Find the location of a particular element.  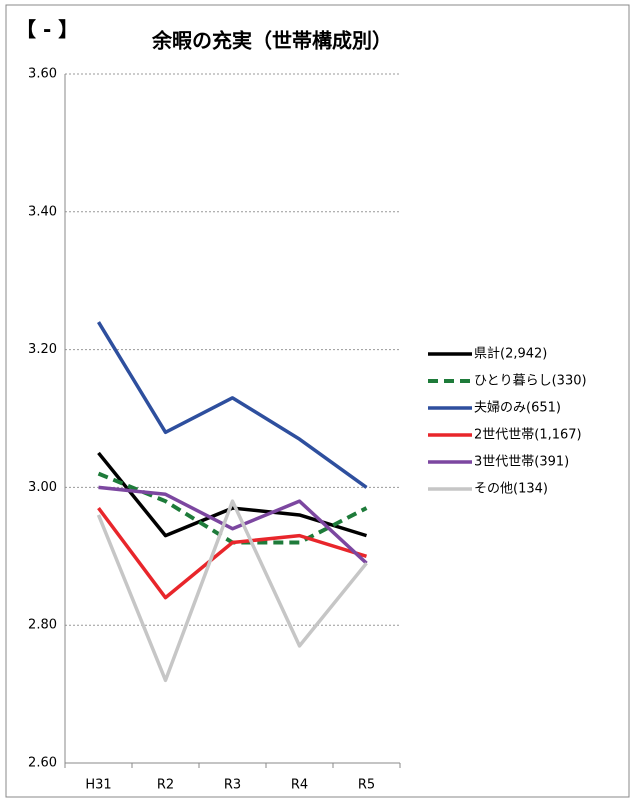

x-tick-label: H31 is located at coordinates (98, 785).